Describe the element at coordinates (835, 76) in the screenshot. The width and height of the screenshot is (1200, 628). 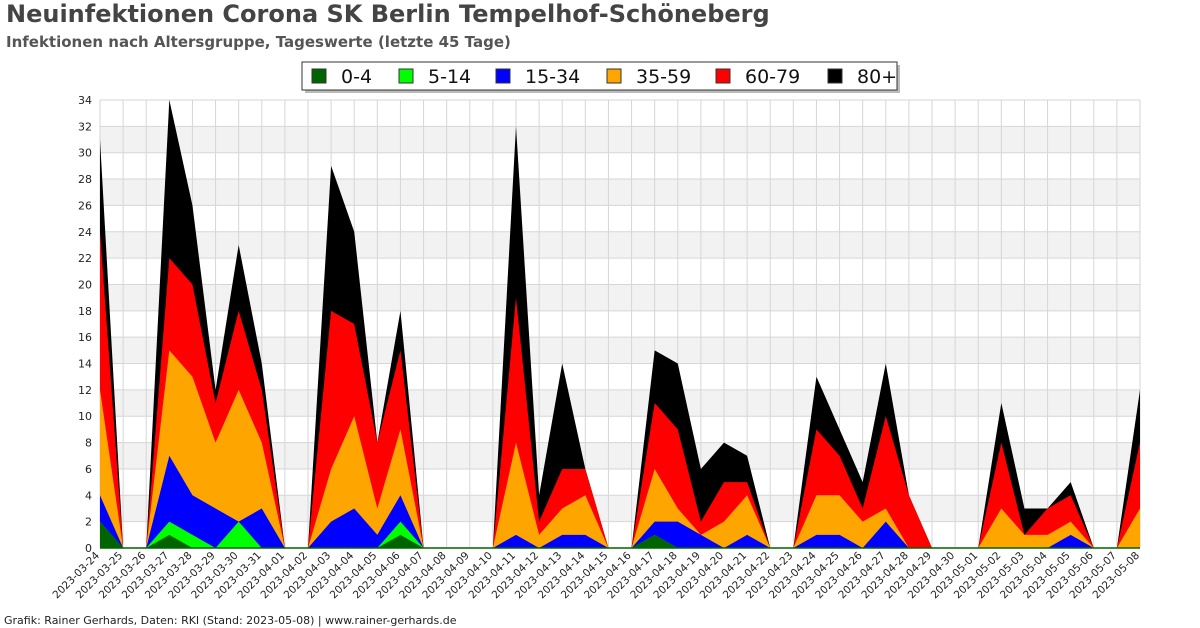
I see `legend-swatch-80+` at that location.